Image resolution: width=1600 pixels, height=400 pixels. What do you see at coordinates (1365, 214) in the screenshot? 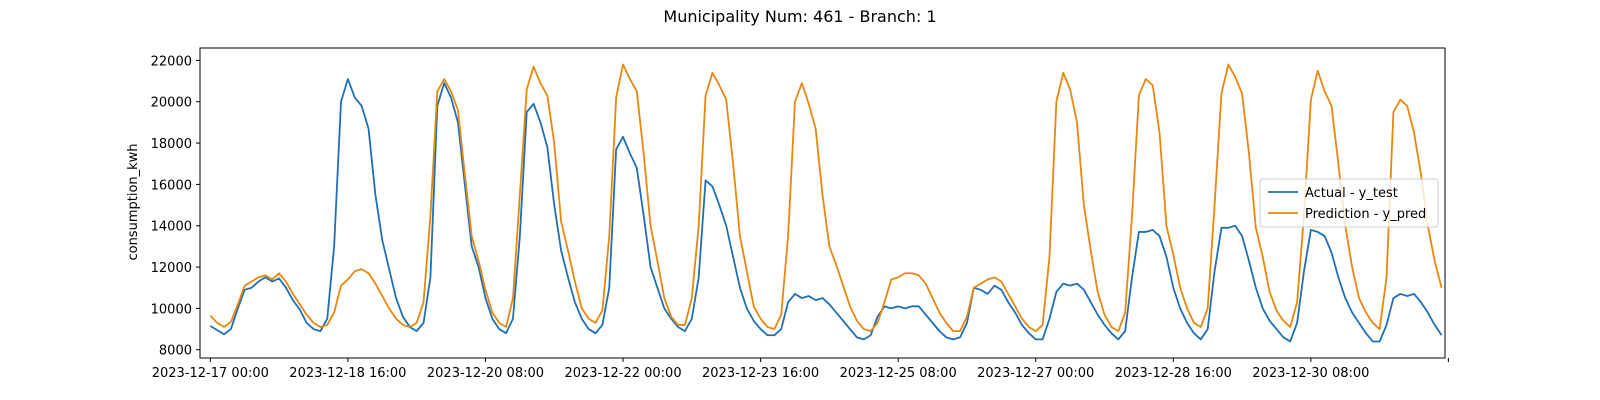
I see `legend-label-1: Prediction - y_pred` at bounding box center [1365, 214].